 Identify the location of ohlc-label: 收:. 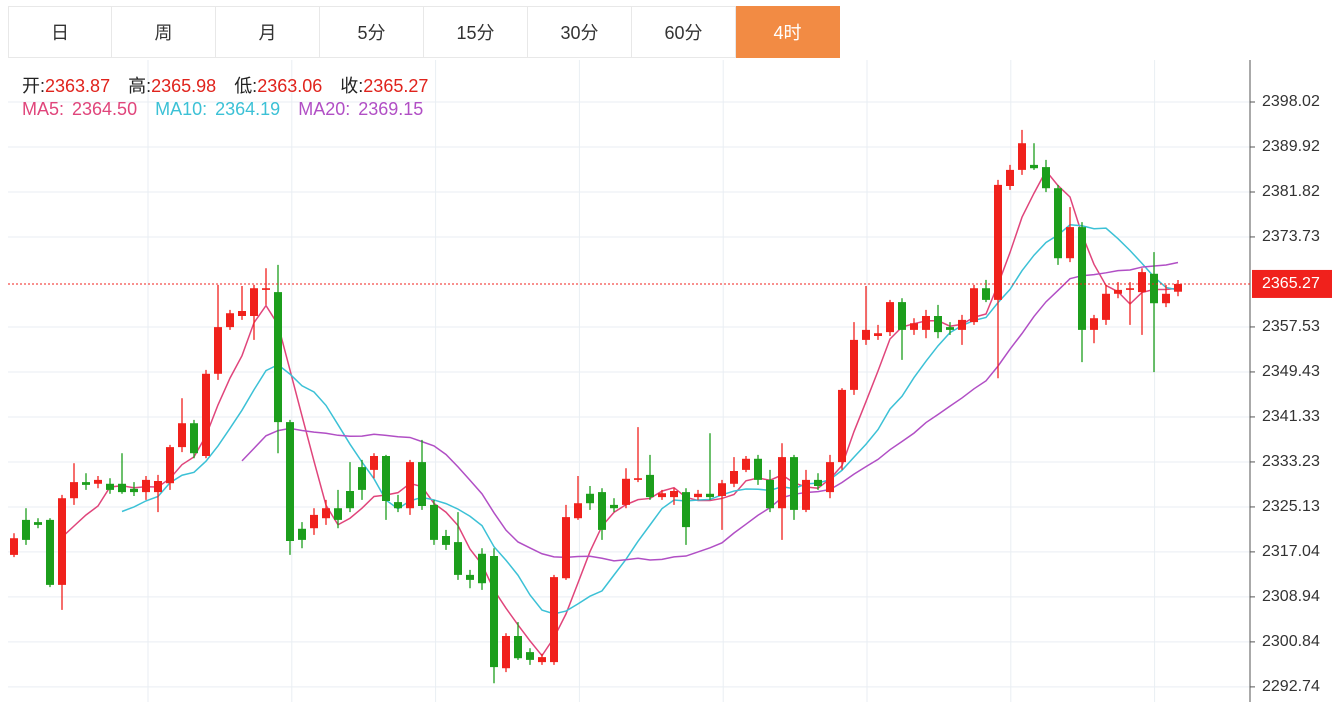
(352, 86).